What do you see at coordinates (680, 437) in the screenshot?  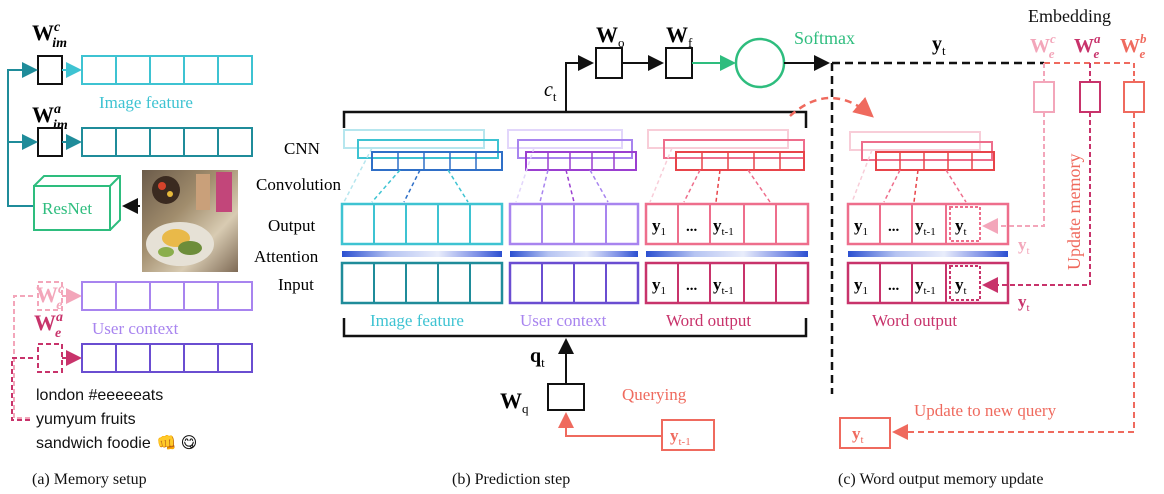 I see `query-y-label: yt-1` at bounding box center [680, 437].